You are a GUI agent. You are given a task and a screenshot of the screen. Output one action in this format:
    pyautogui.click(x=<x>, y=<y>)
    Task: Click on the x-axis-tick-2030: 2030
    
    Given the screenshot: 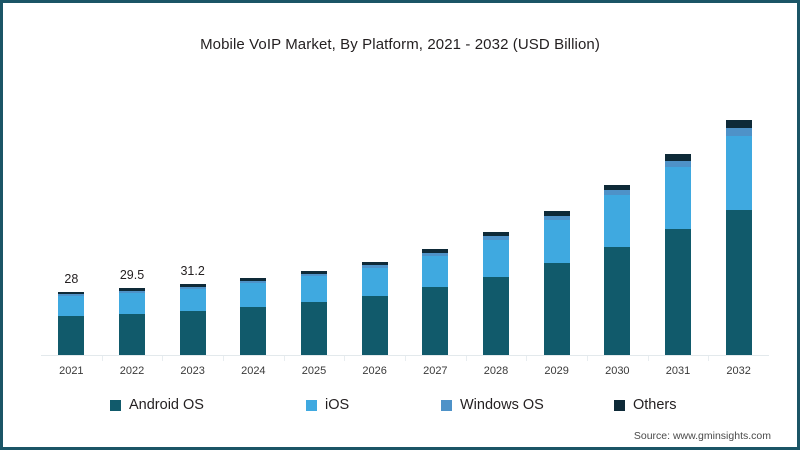 What is the action you would take?
    pyautogui.click(x=617, y=371)
    